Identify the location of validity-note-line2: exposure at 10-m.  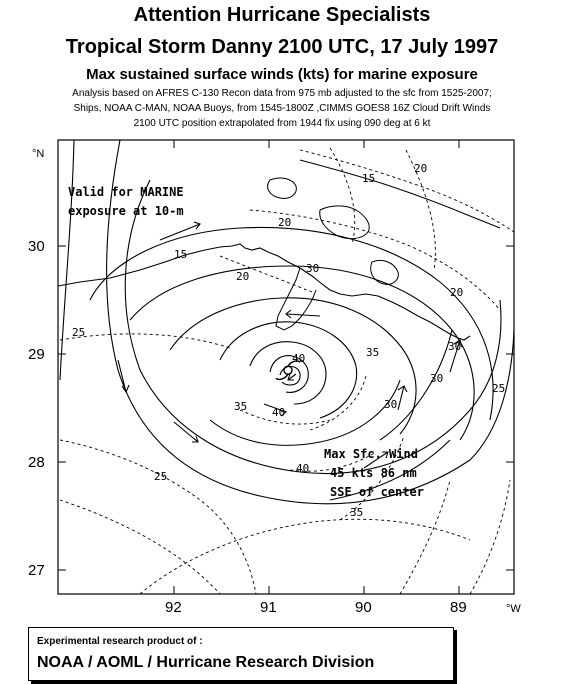
(126, 211).